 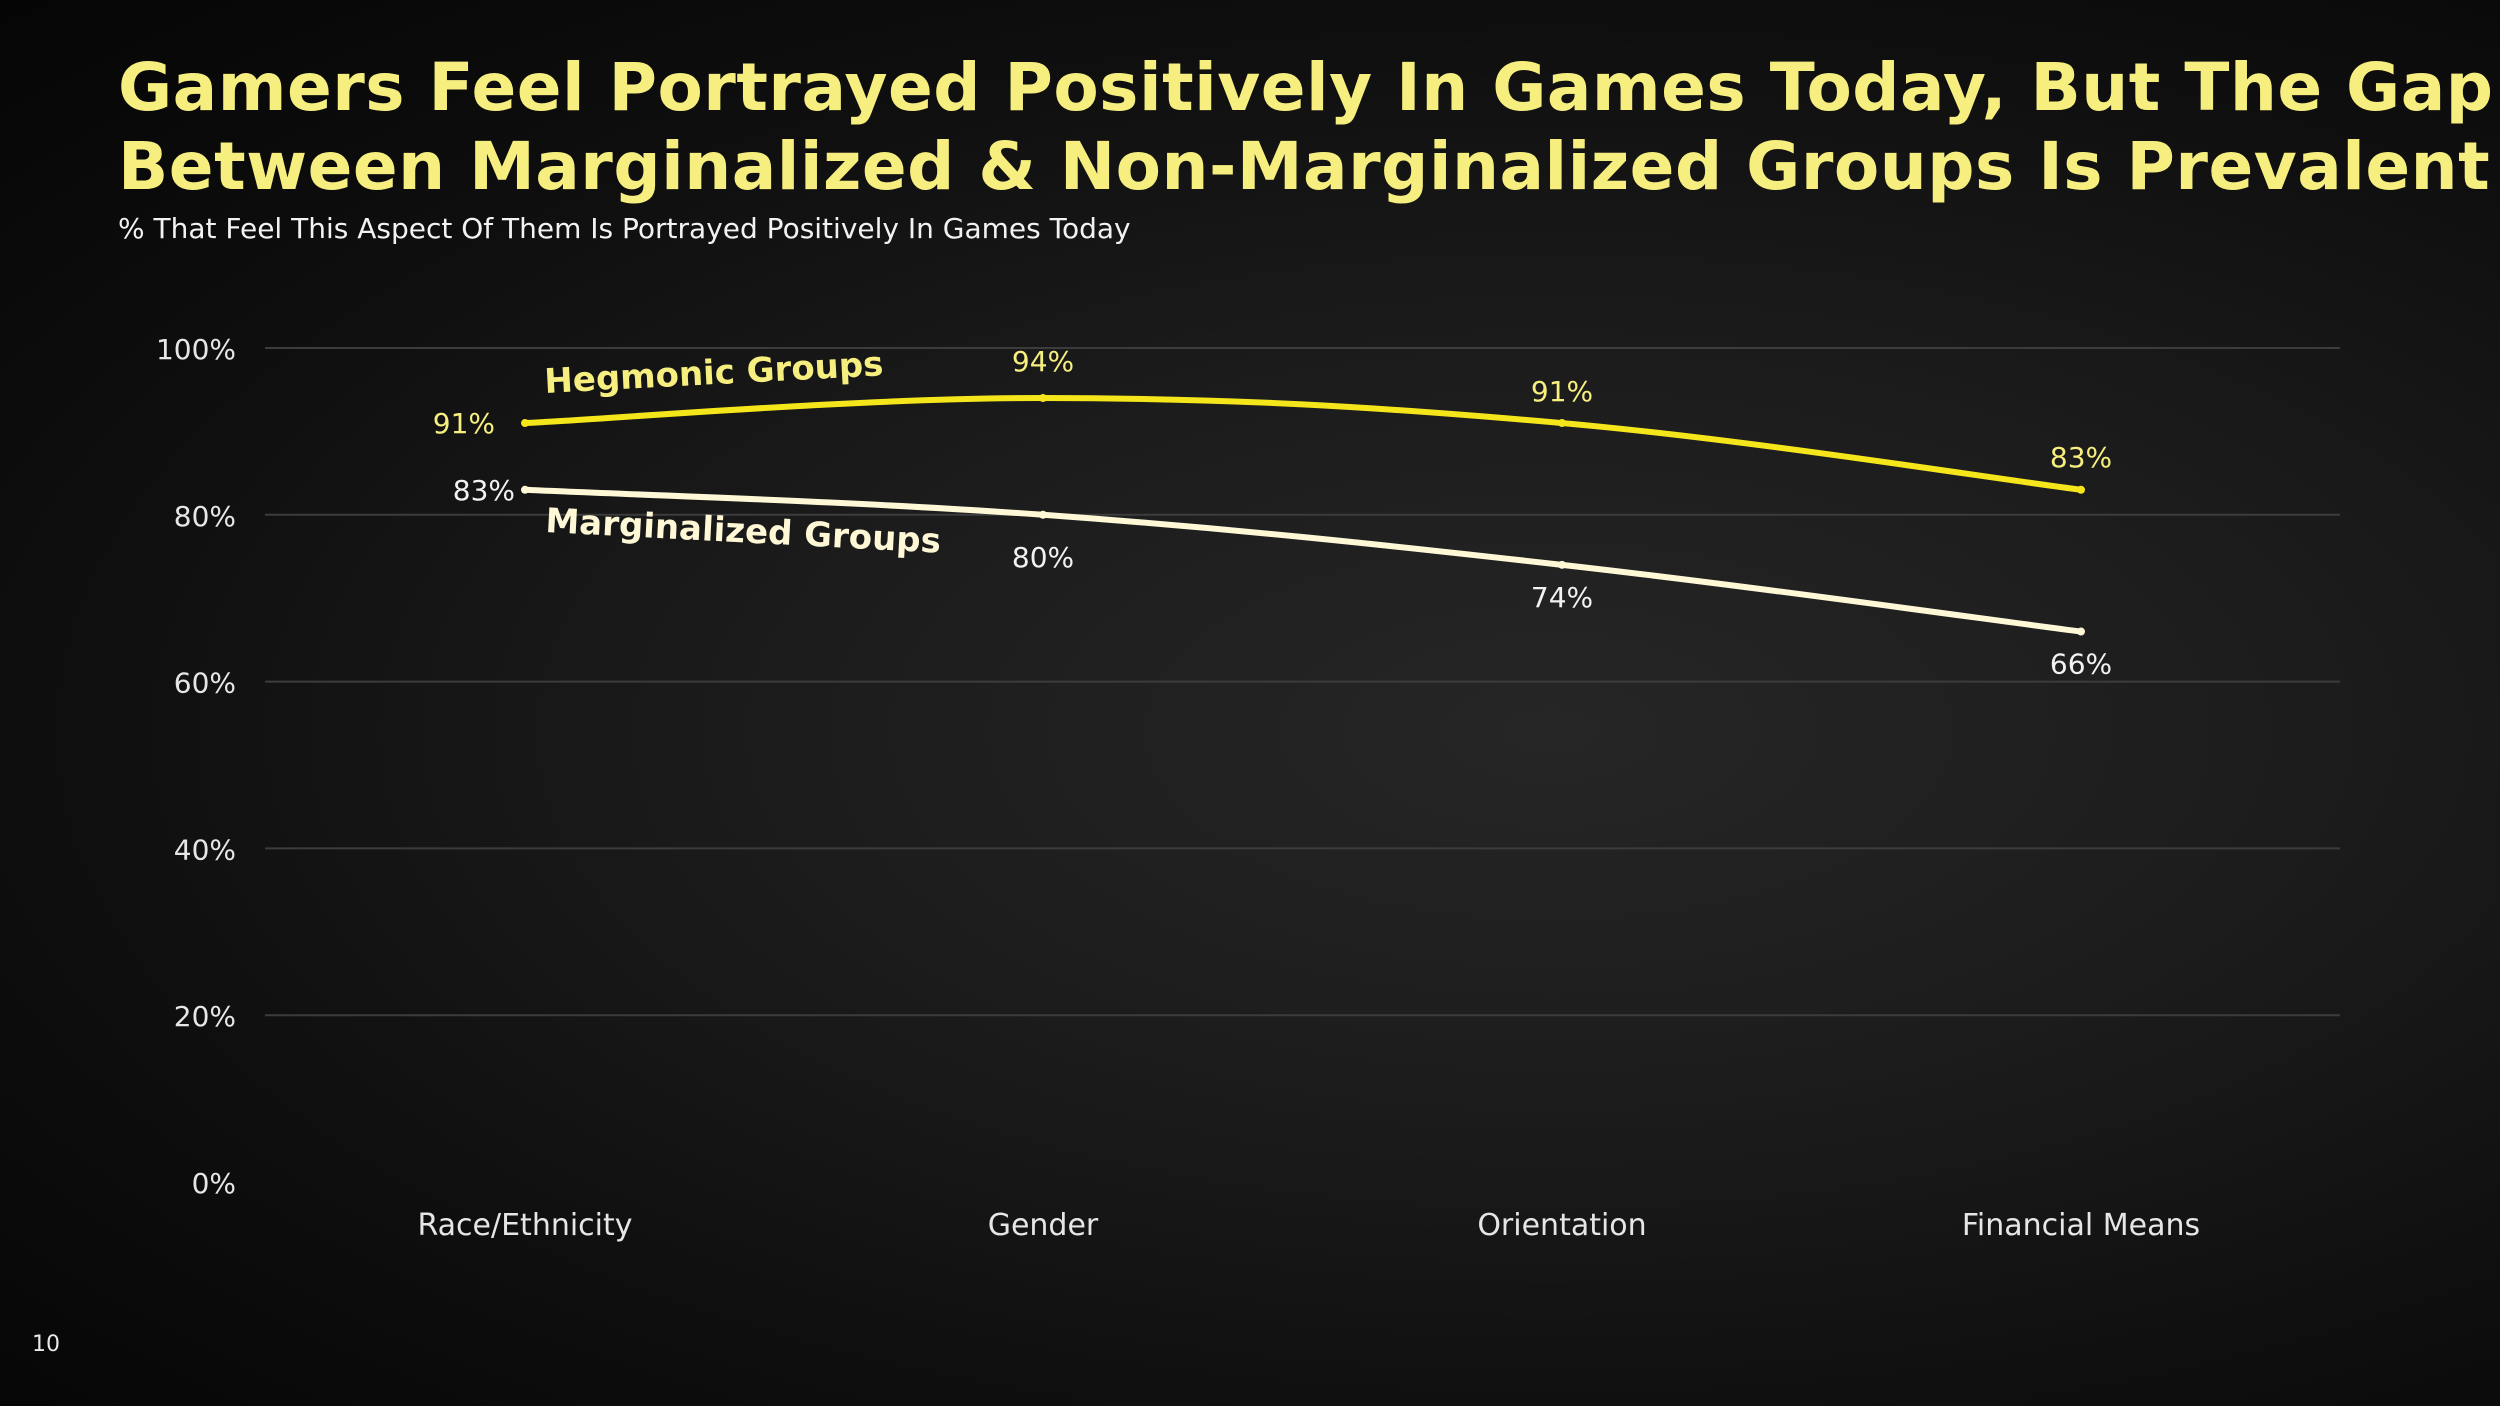 I want to click on y-tick-label: 20%, so click(x=205, y=1016).